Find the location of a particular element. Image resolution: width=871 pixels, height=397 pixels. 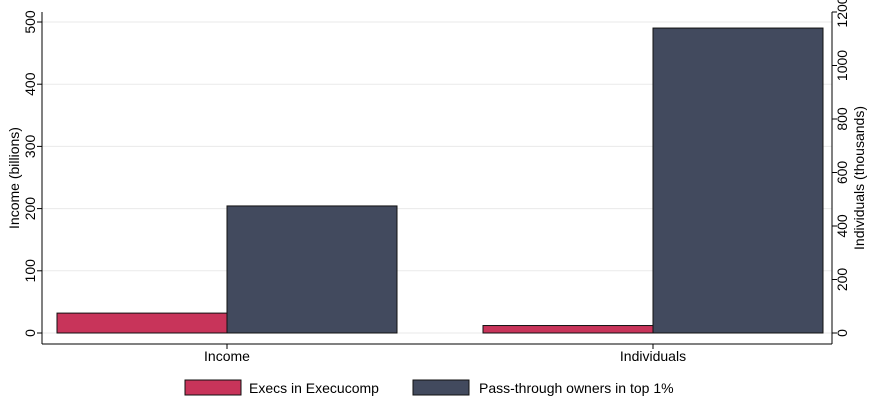

left-y-ticks: 0 100 200 300 400 500 is located at coordinates (32, 173).